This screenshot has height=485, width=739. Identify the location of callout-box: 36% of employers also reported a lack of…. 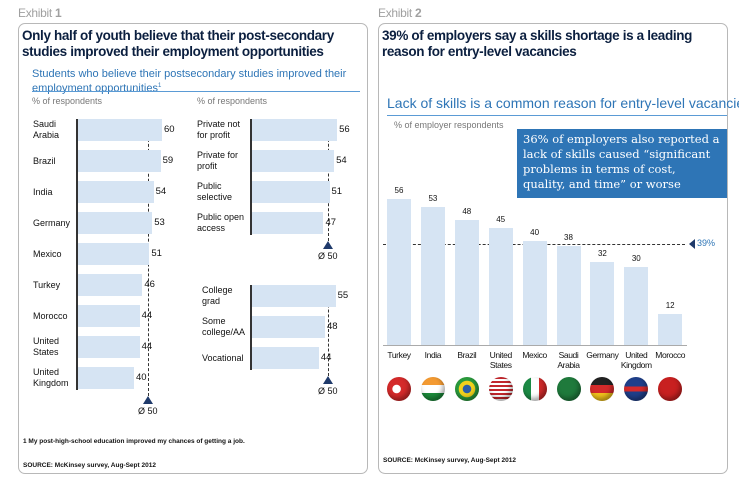
(622, 163).